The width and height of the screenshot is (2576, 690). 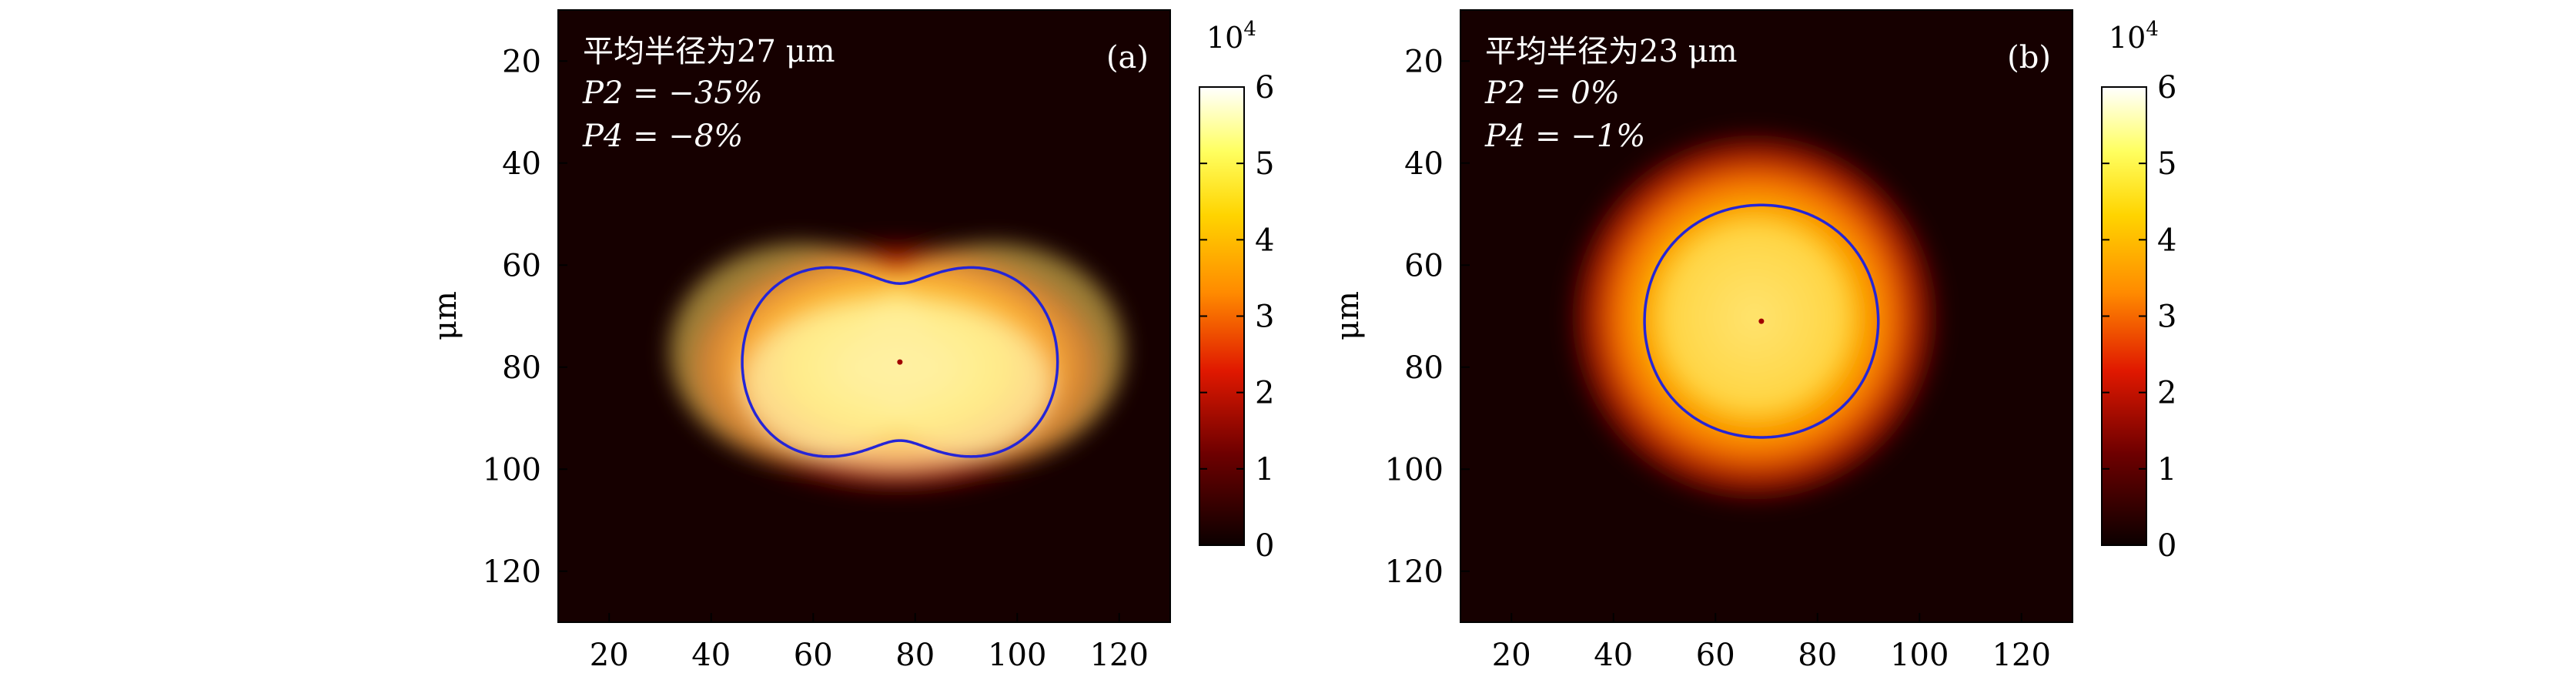 I want to click on y-ticks-b: 20 40 60 80 100 120, so click(x=1427, y=317).